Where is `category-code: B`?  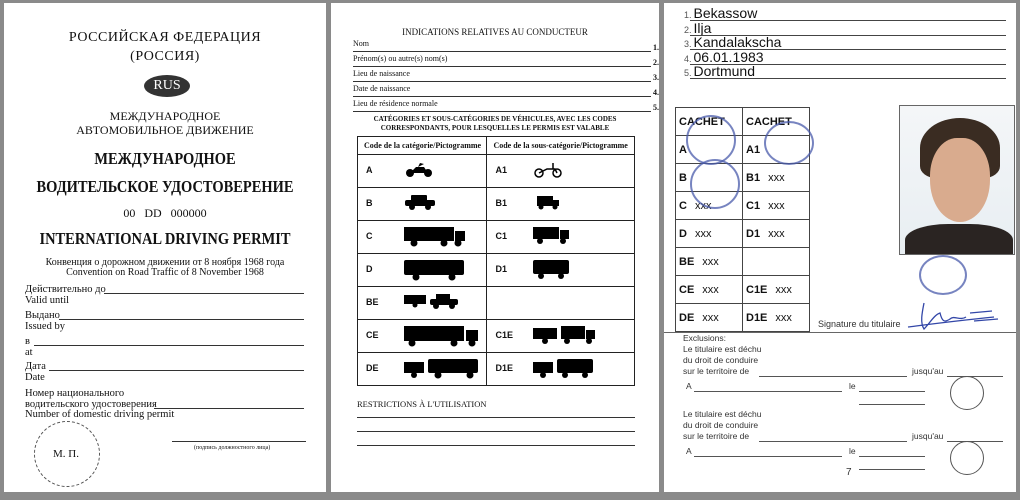 category-code: B is located at coordinates (683, 177).